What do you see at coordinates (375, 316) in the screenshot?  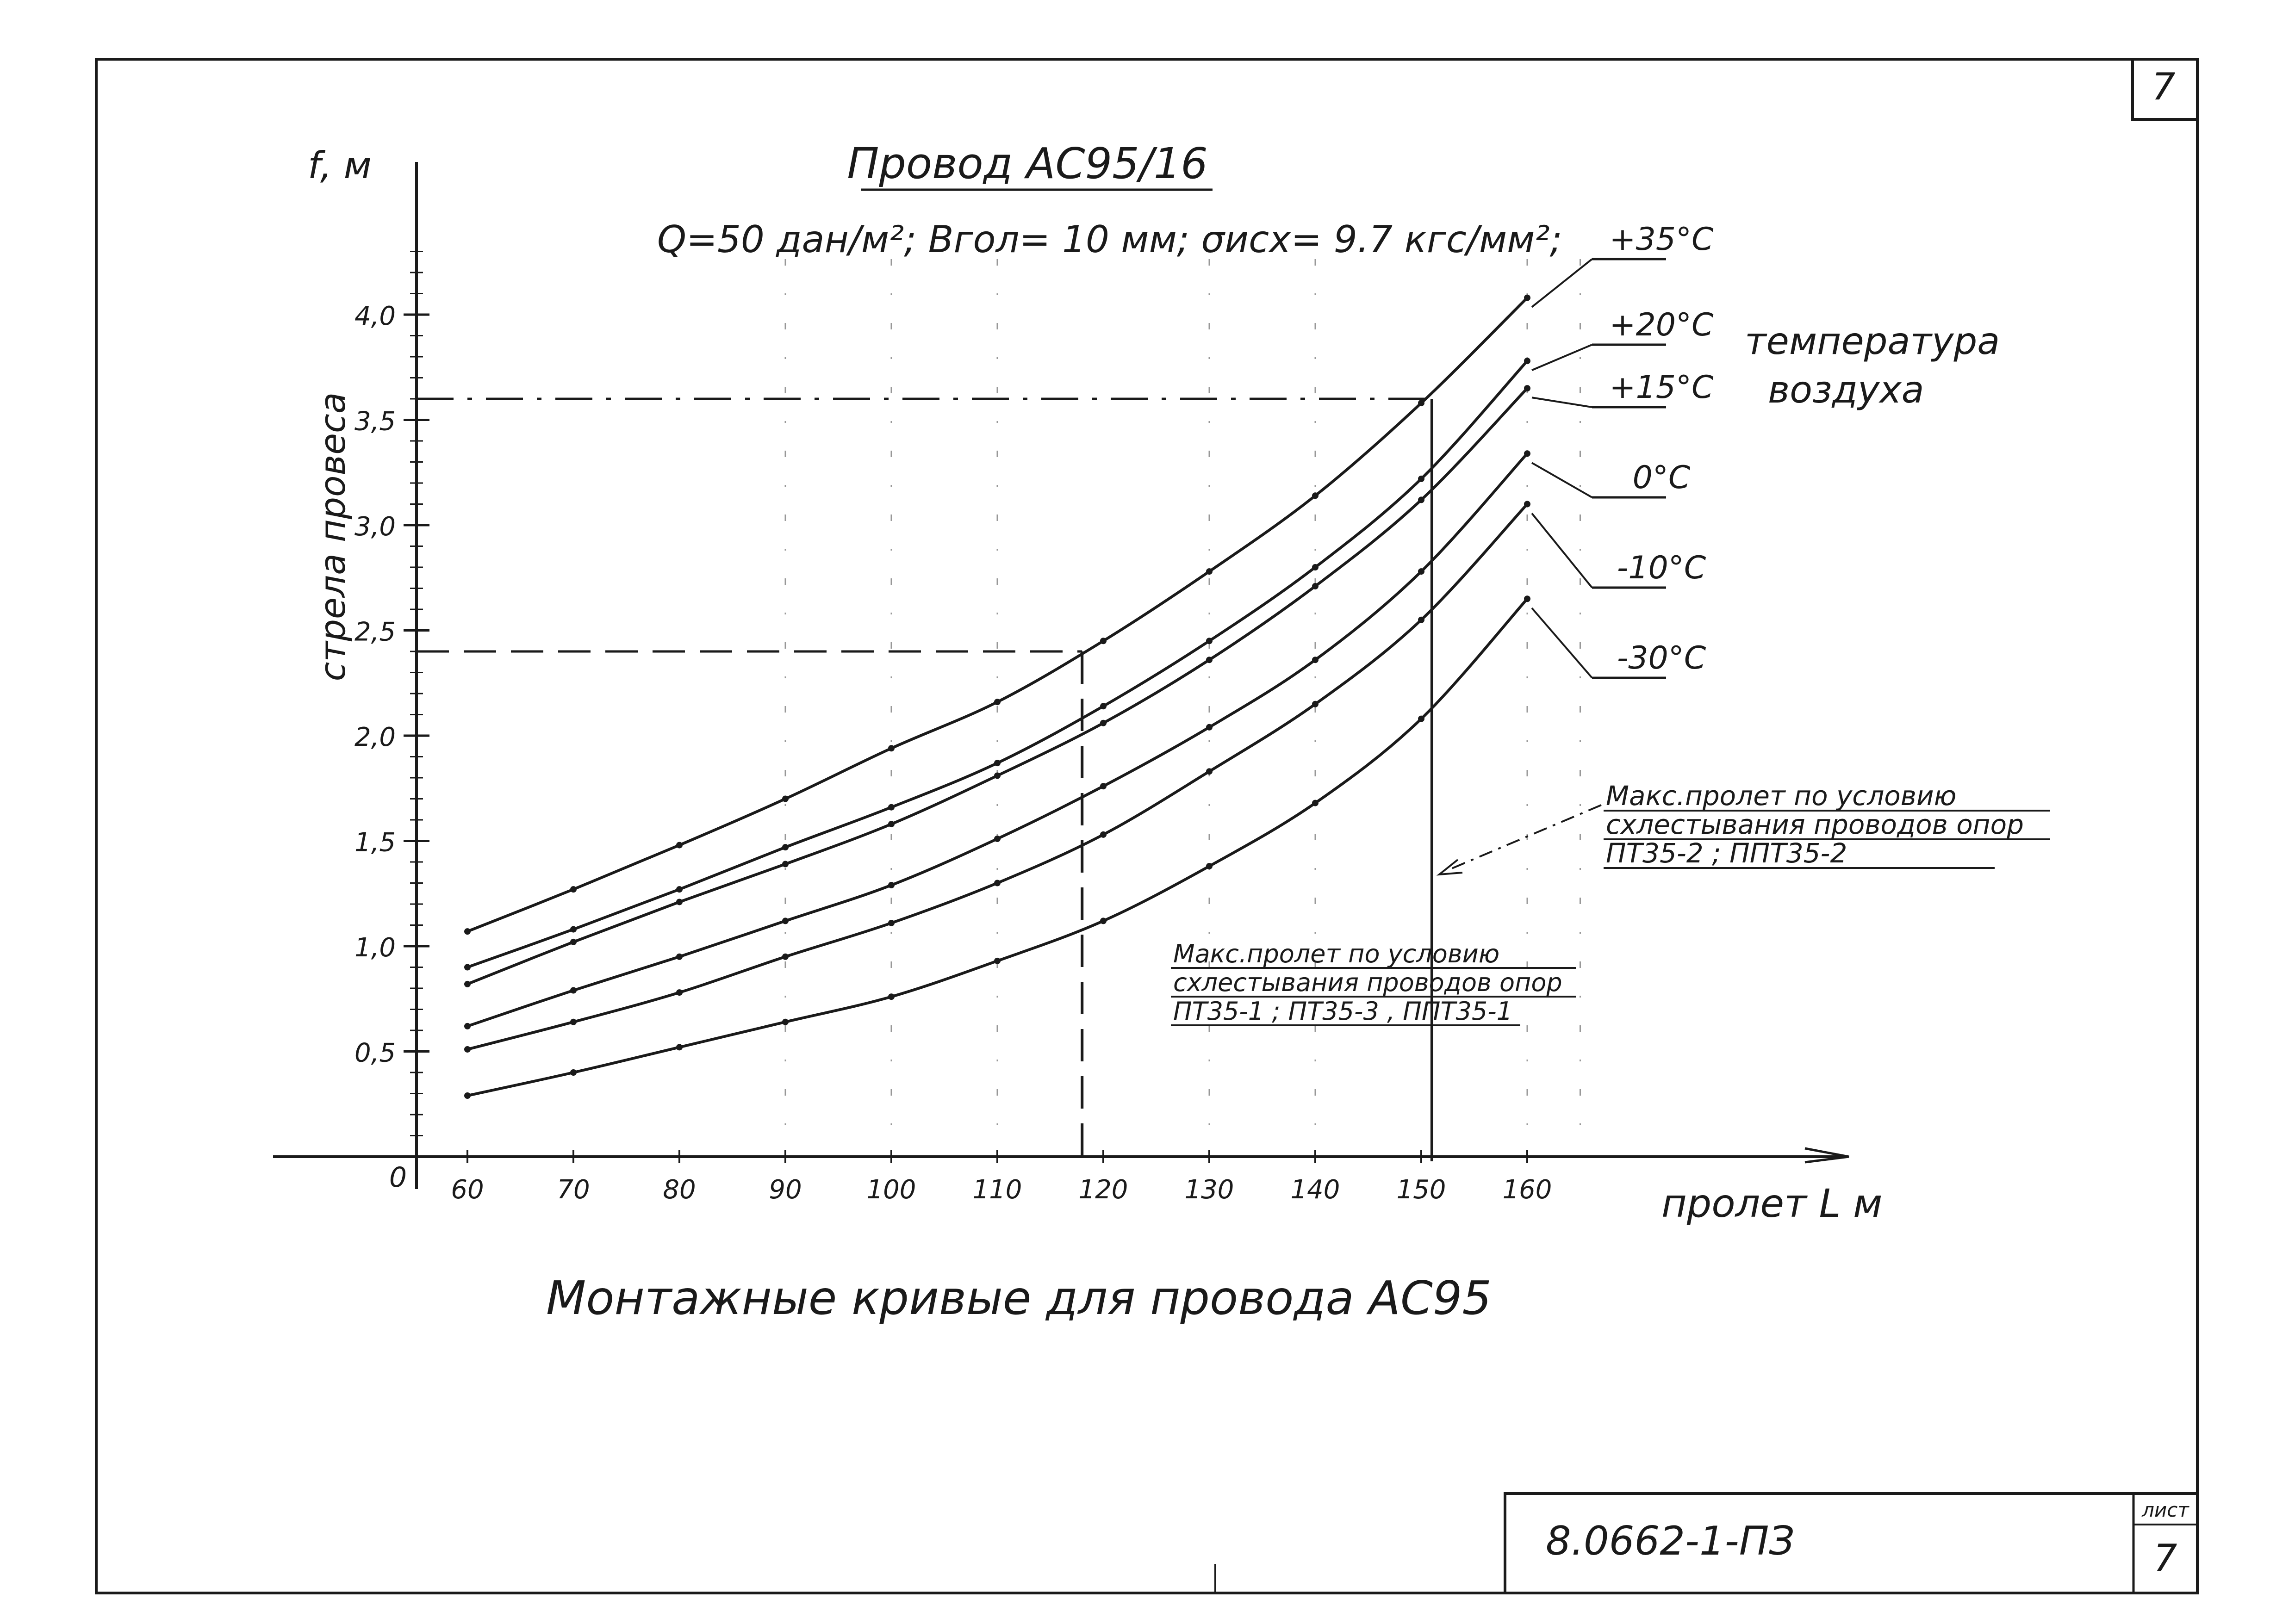 I see `y-tick-label: 4,0` at bounding box center [375, 316].